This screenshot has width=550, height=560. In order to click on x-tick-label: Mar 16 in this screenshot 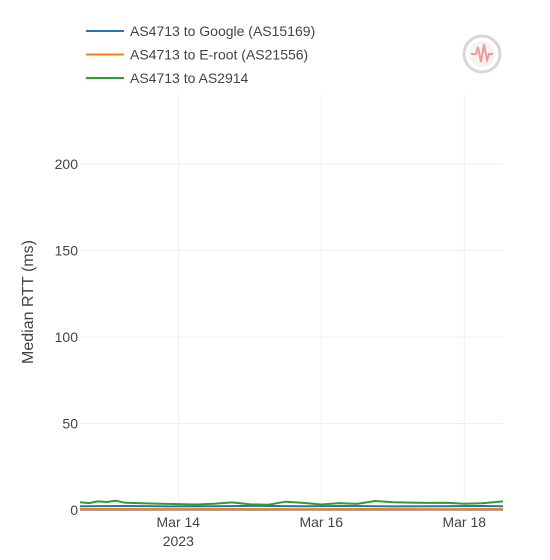, I will do `click(321, 522)`.